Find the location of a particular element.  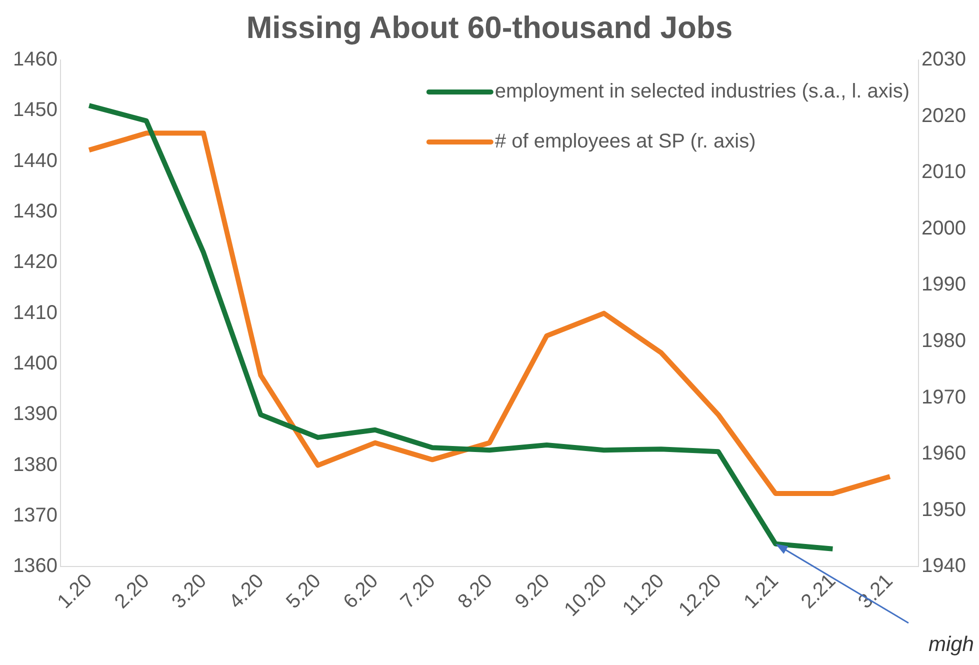

y-tick-label: 1360 is located at coordinates (35, 566).